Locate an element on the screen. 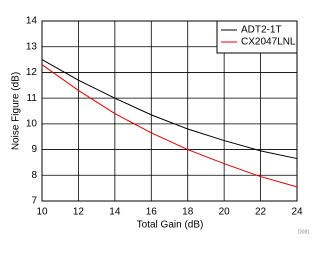  x-axis-label: Total Gain (dB) is located at coordinates (170, 225).